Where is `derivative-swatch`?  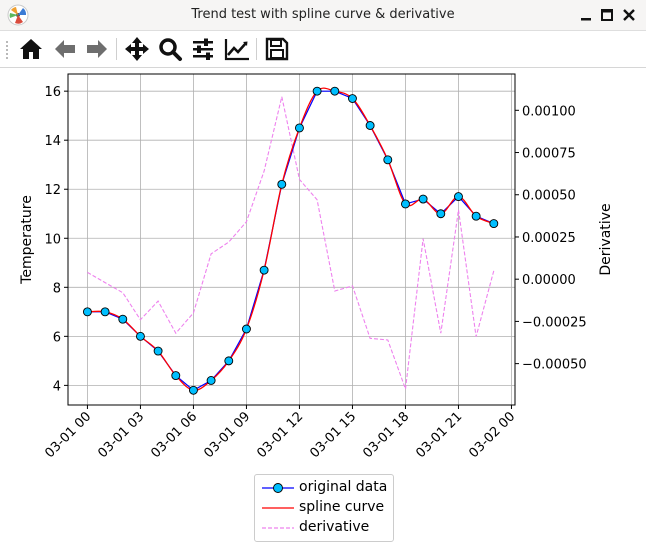 derivative-swatch is located at coordinates (278, 528).